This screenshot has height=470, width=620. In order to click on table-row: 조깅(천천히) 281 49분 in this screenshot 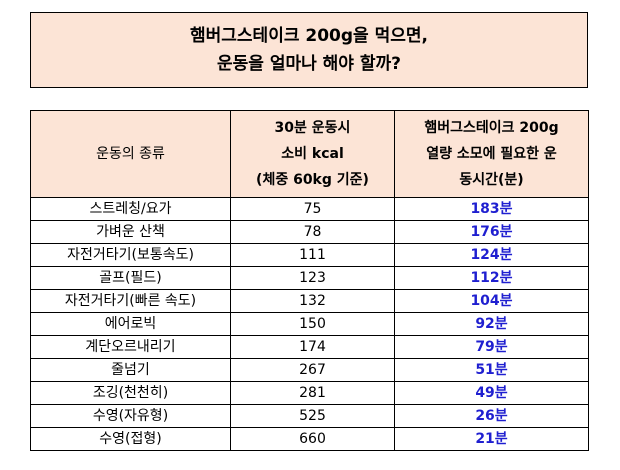, I will do `click(309, 393)`.